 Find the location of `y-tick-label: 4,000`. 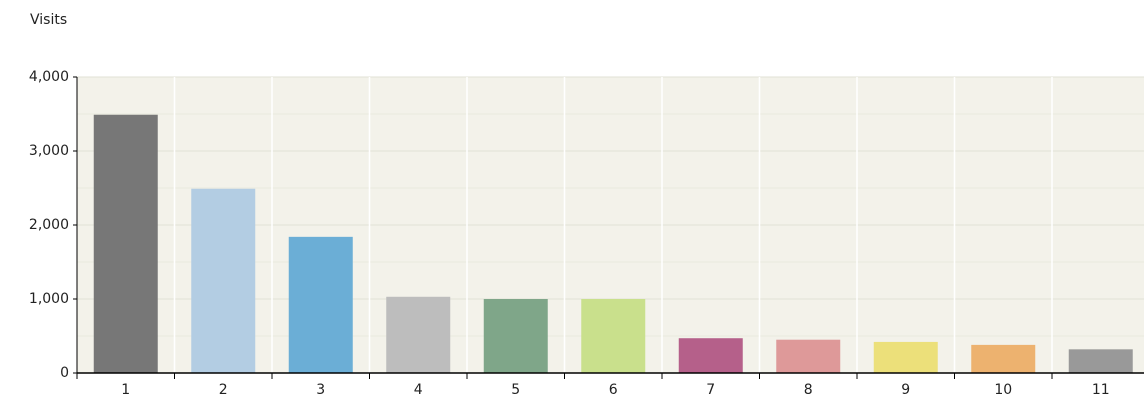

y-tick-label: 4,000 is located at coordinates (49, 77).